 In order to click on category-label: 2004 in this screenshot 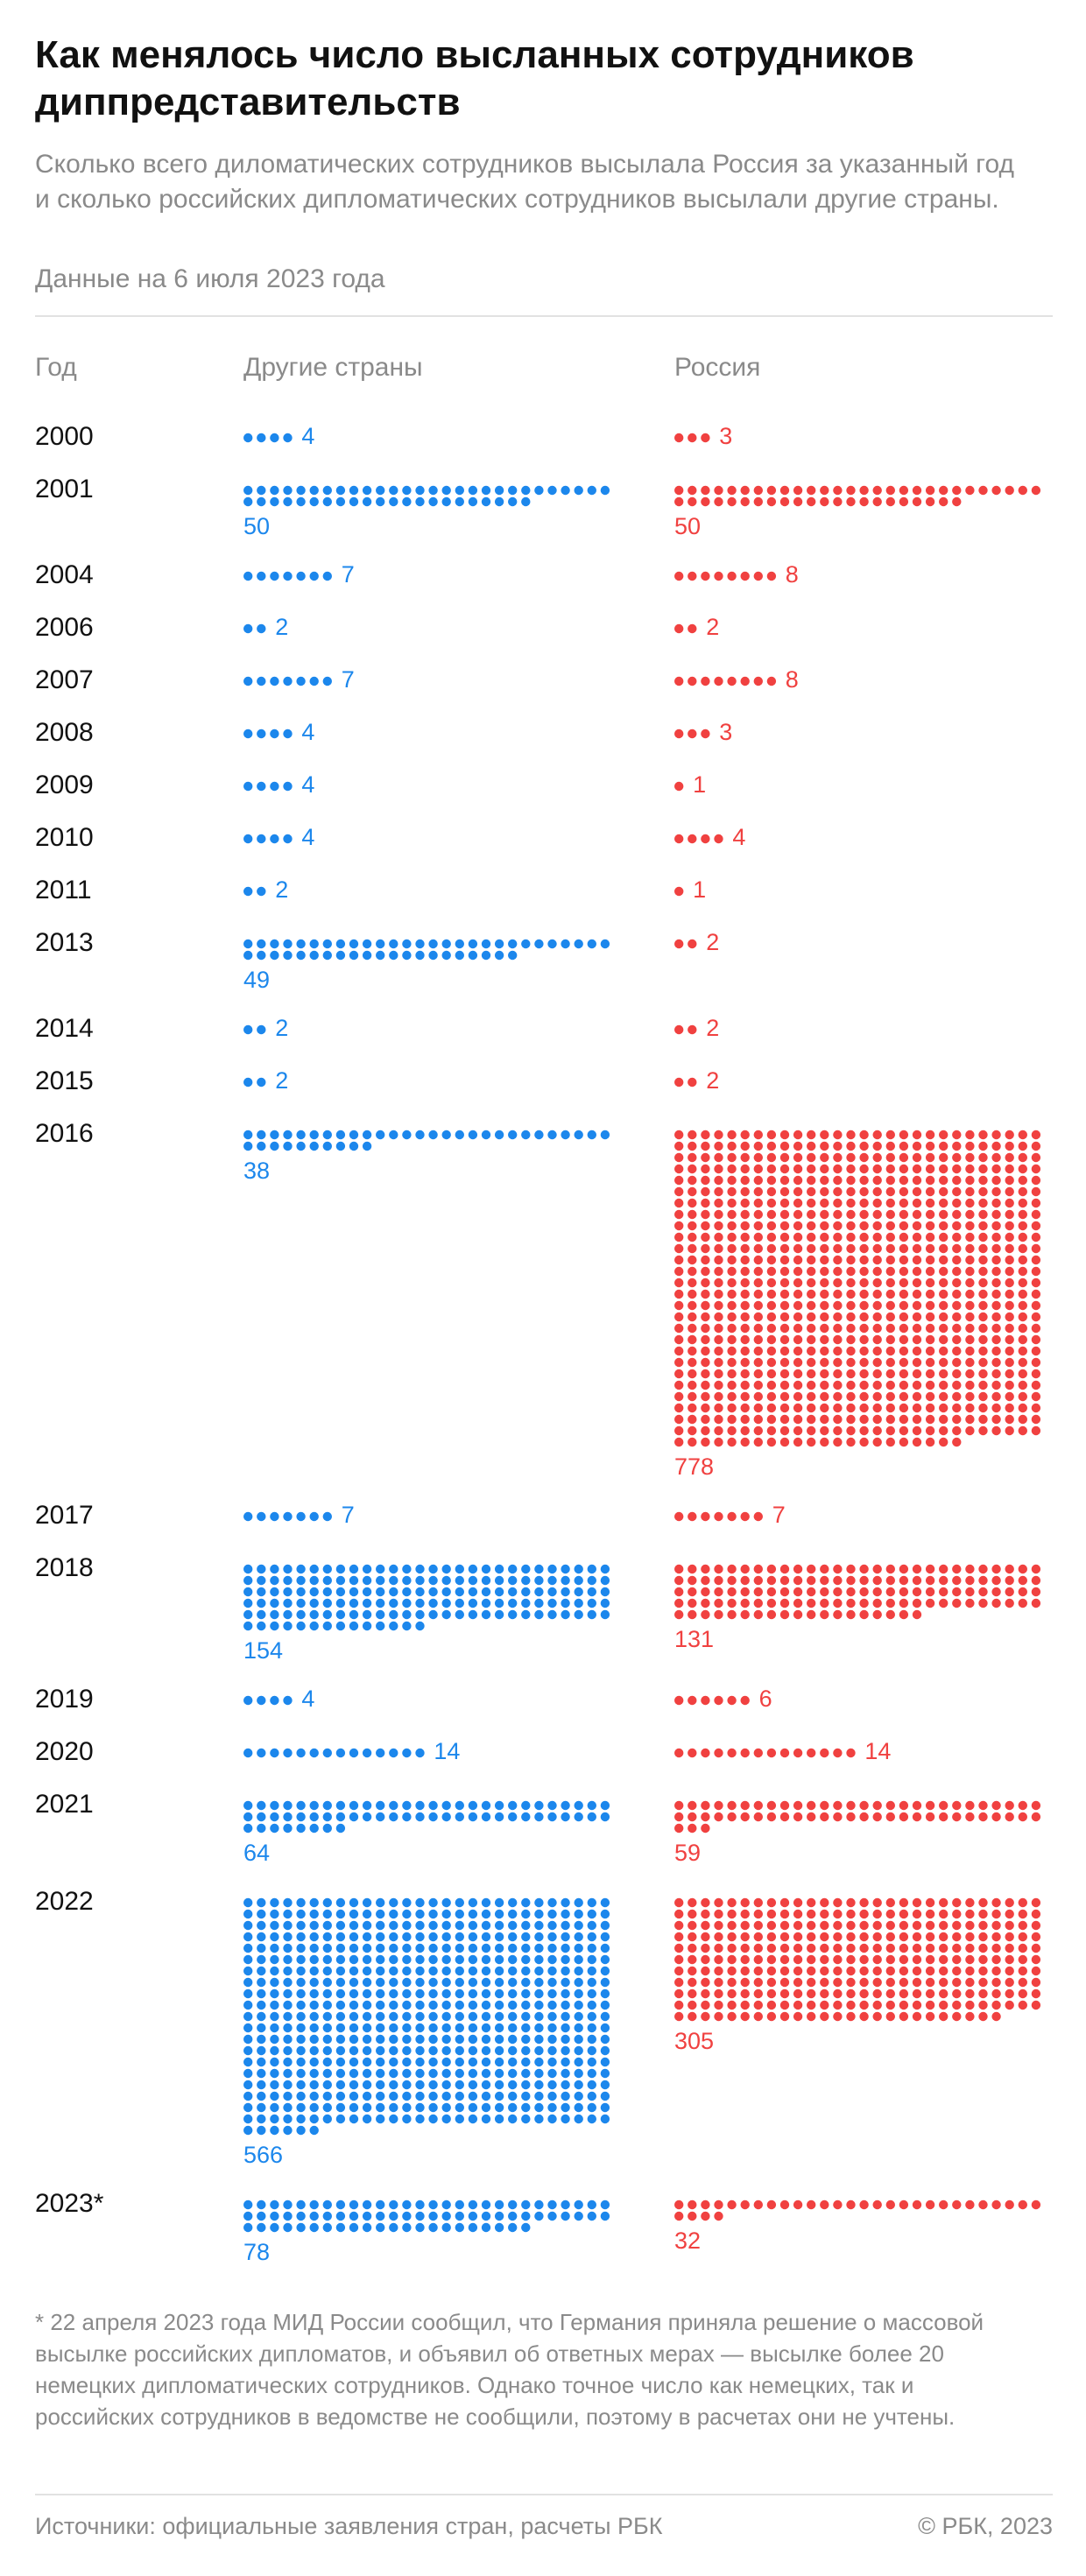, I will do `click(64, 574)`.